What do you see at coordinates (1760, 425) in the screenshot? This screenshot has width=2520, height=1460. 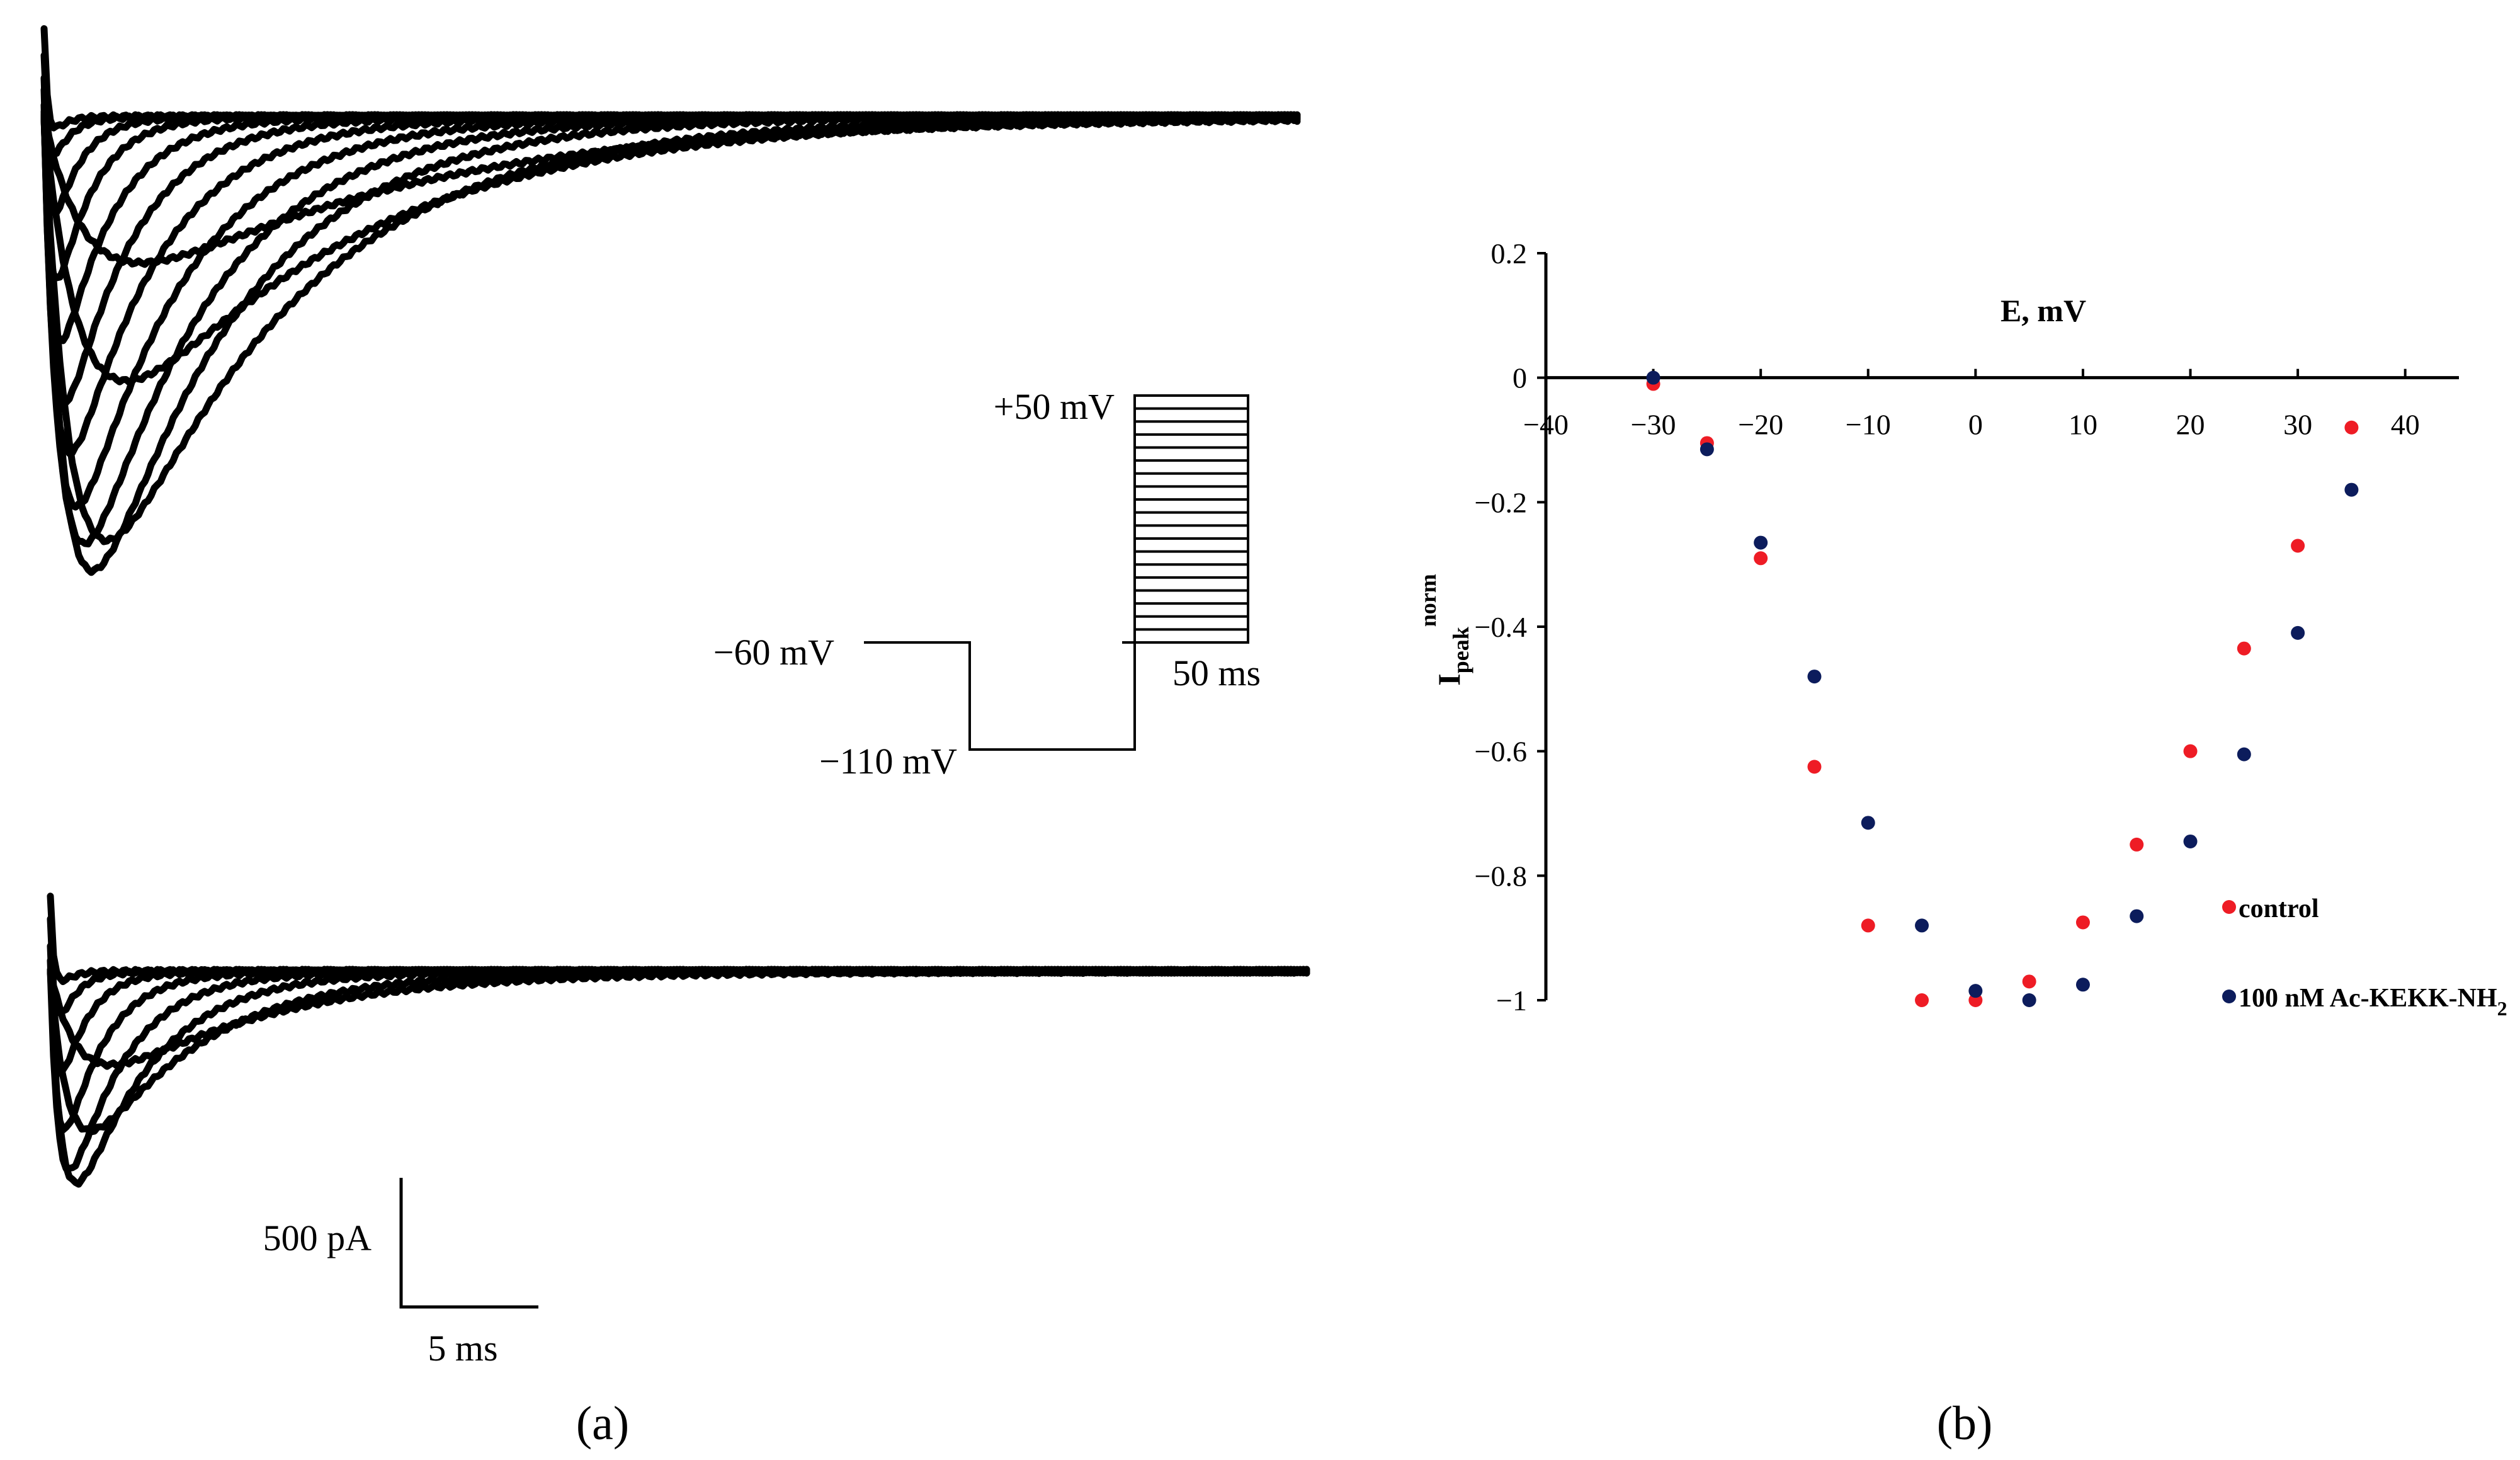 I see `x-tick-label: −20` at bounding box center [1760, 425].